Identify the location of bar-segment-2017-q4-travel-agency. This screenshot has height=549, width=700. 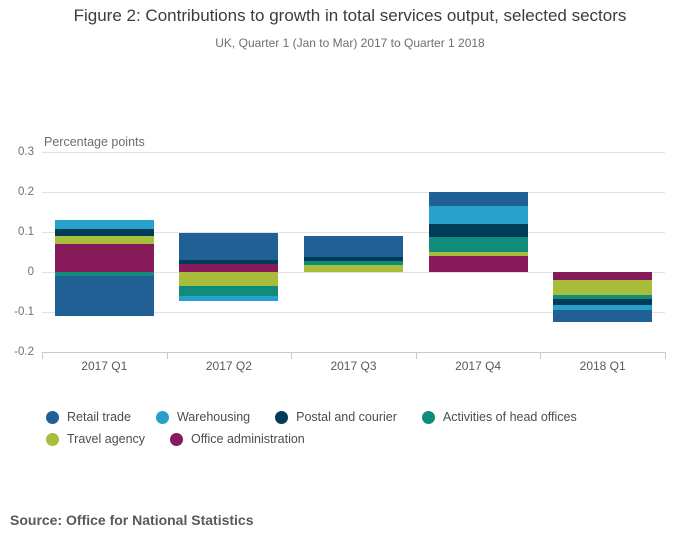
(478, 254).